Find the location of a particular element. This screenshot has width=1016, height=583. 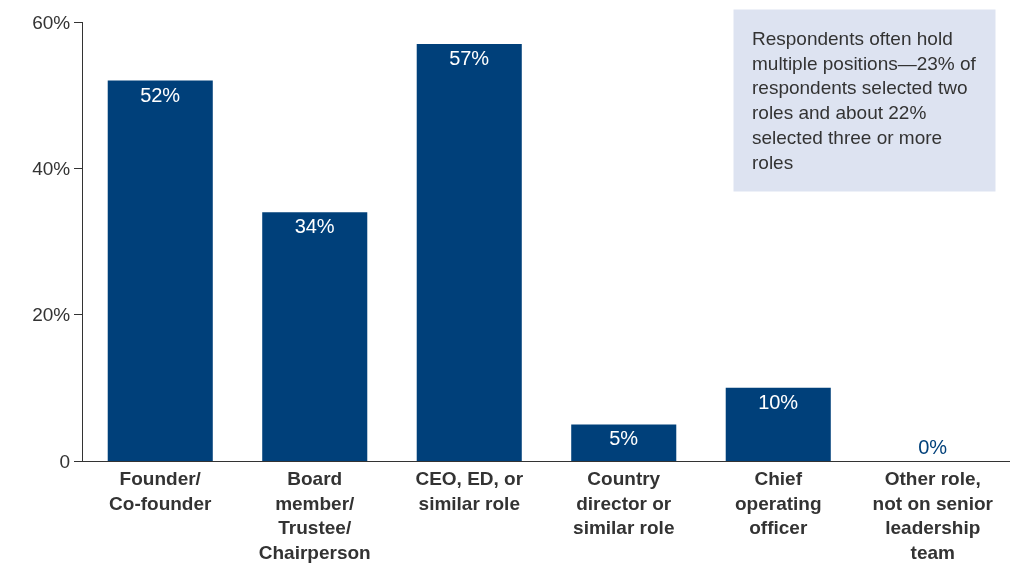

y-tick-label: 60% is located at coordinates (51, 22).